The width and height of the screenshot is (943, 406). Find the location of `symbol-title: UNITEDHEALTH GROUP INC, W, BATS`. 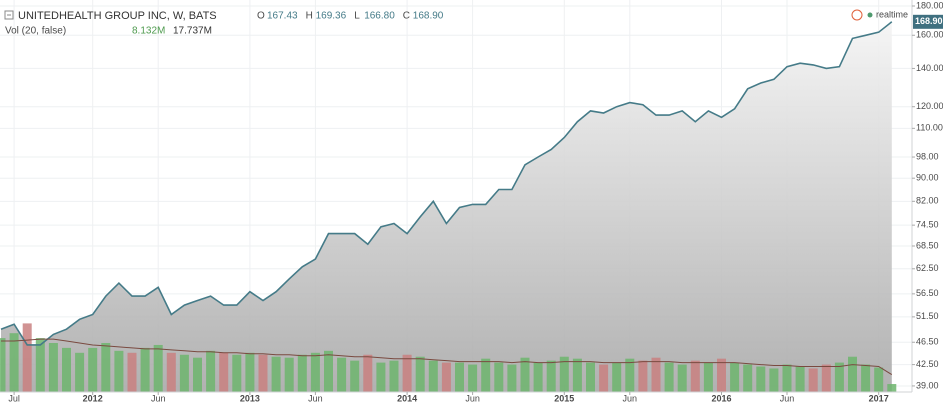

symbol-title: UNITEDHEALTH GROUP INC, W, BATS is located at coordinates (117, 16).